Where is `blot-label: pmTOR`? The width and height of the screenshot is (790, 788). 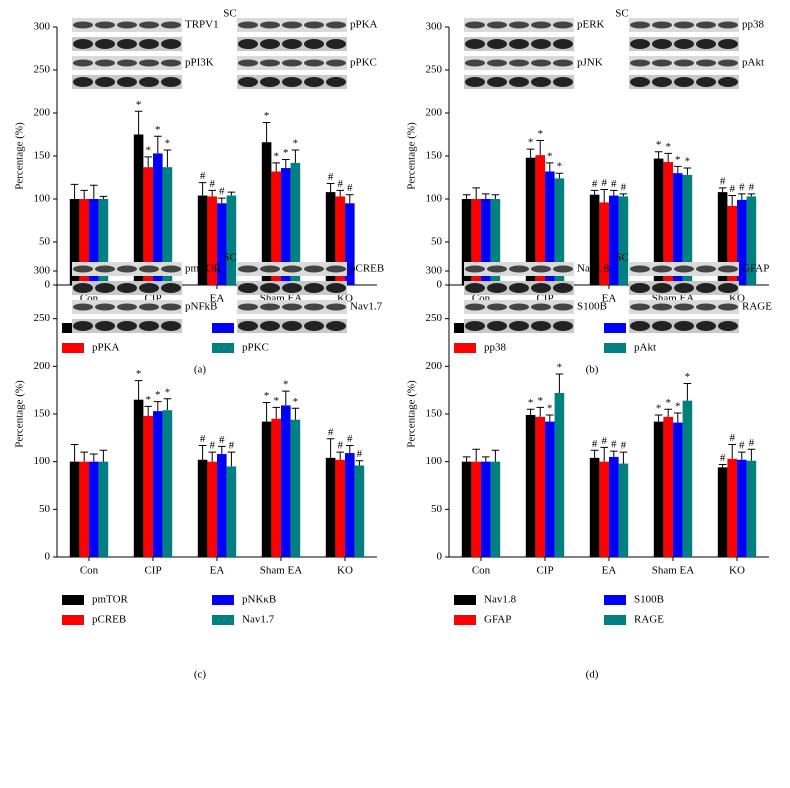 blot-label: pmTOR is located at coordinates (203, 269).